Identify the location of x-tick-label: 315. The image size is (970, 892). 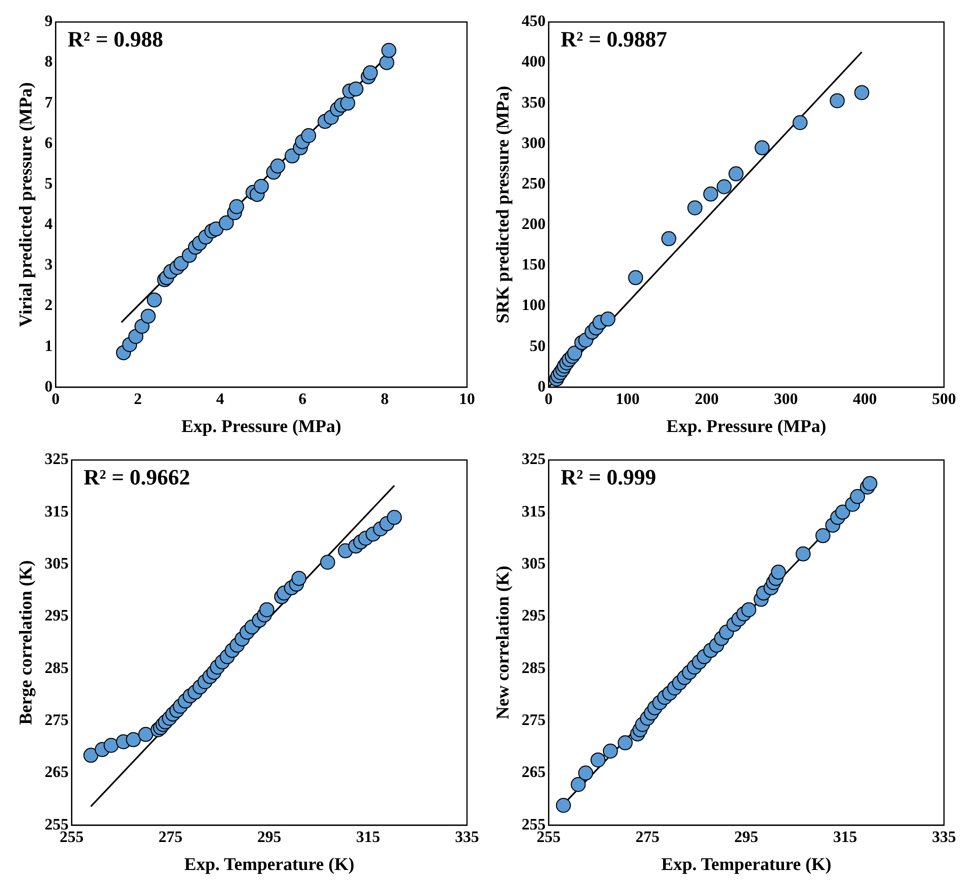
(845, 837).